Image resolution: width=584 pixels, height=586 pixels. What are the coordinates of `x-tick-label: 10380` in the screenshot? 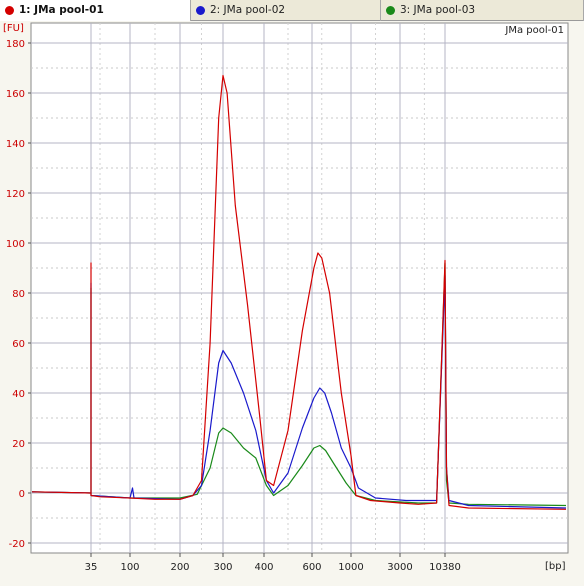 It's located at (445, 567).